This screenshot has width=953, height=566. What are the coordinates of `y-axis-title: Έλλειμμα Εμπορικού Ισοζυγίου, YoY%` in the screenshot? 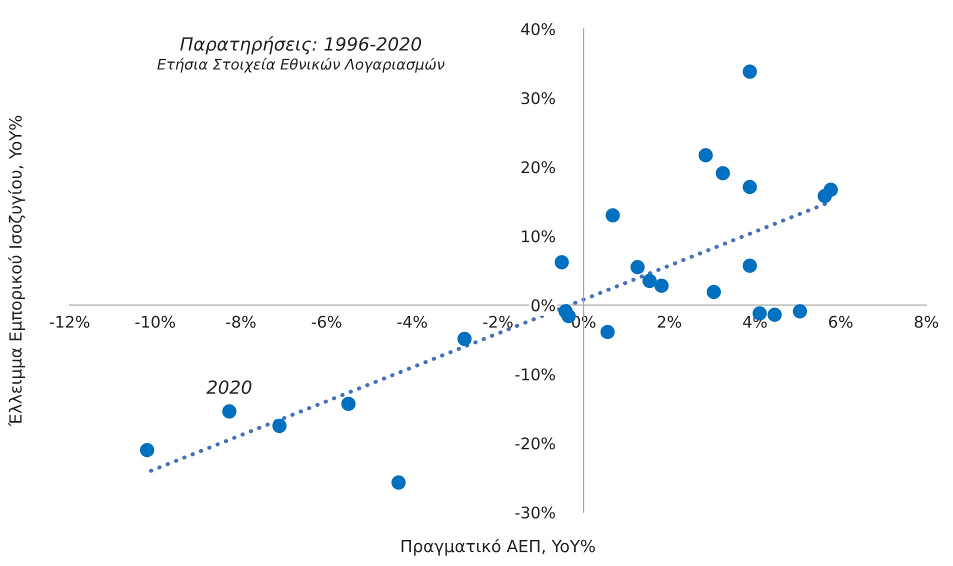 It's located at (17, 271).